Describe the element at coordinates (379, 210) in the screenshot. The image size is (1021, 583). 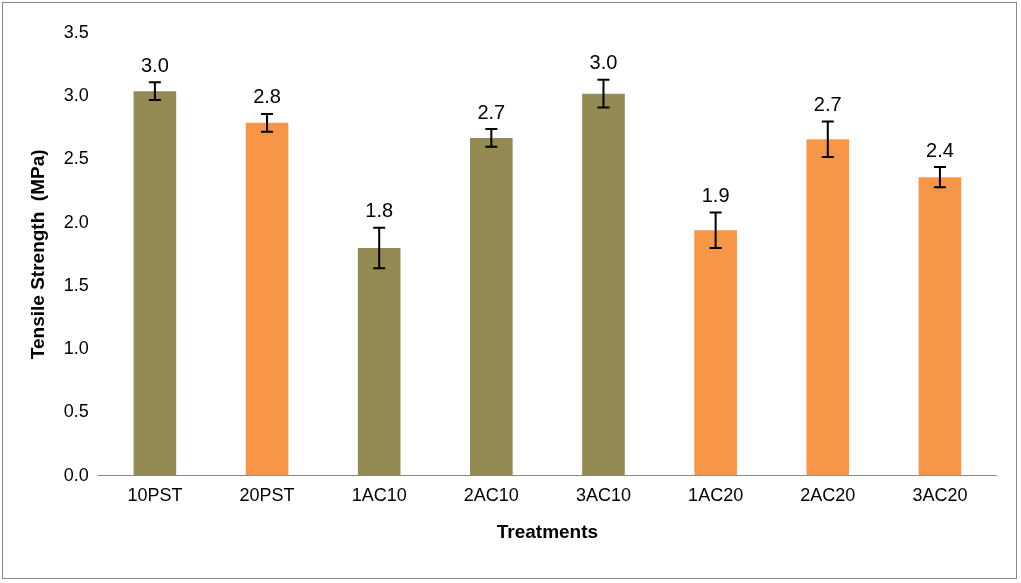
I see `data-label: 1.8` at that location.